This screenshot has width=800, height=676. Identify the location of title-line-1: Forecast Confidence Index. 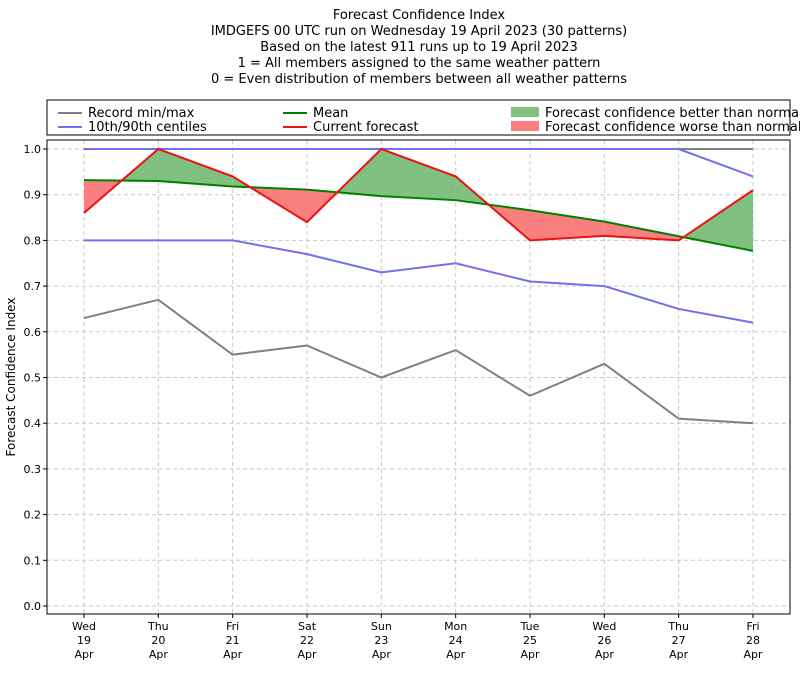
(419, 15).